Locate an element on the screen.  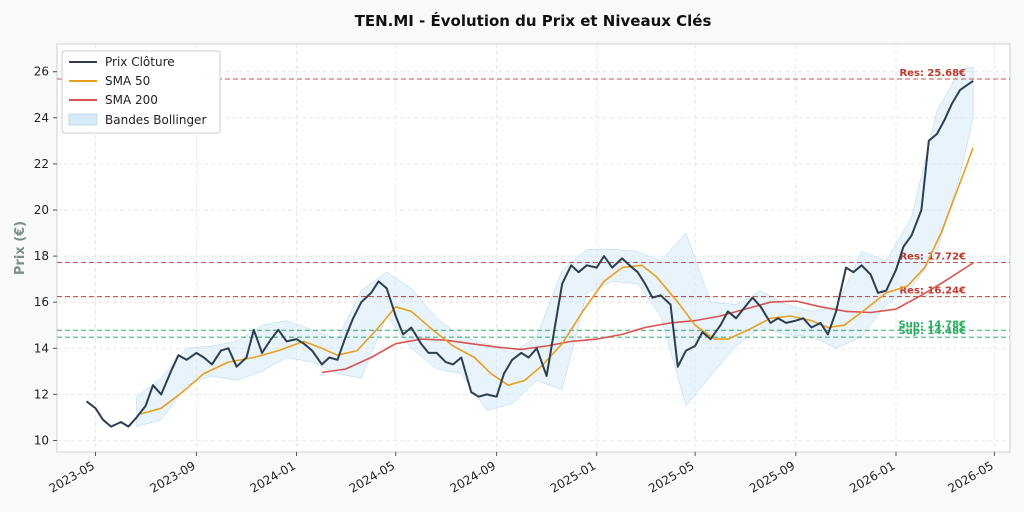
y-tick-label: 22 is located at coordinates (41, 164).